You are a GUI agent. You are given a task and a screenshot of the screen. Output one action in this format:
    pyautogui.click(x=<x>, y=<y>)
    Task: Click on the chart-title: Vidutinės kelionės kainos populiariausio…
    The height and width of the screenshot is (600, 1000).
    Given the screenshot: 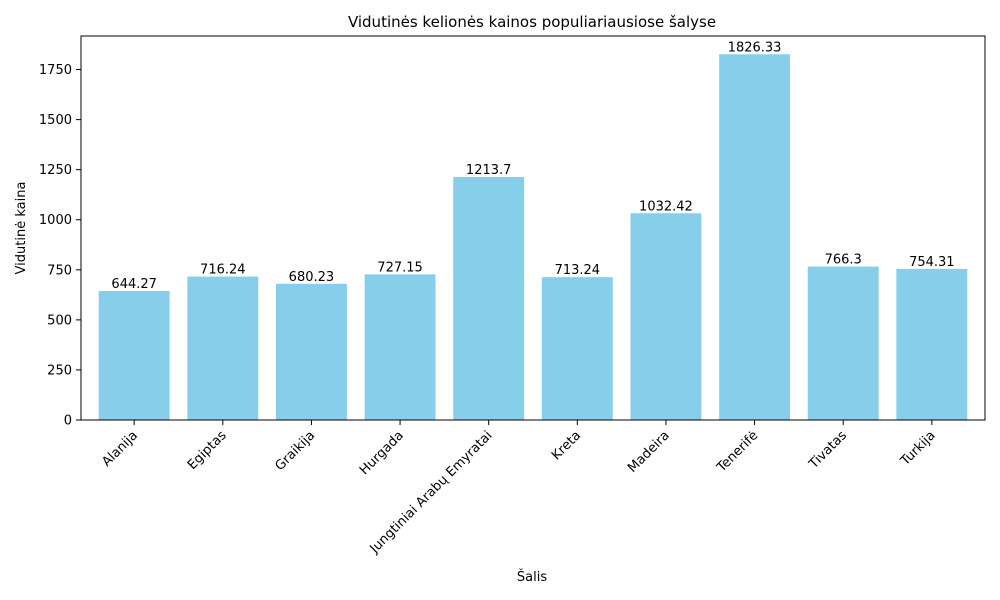 What is the action you would take?
    pyautogui.click(x=532, y=22)
    